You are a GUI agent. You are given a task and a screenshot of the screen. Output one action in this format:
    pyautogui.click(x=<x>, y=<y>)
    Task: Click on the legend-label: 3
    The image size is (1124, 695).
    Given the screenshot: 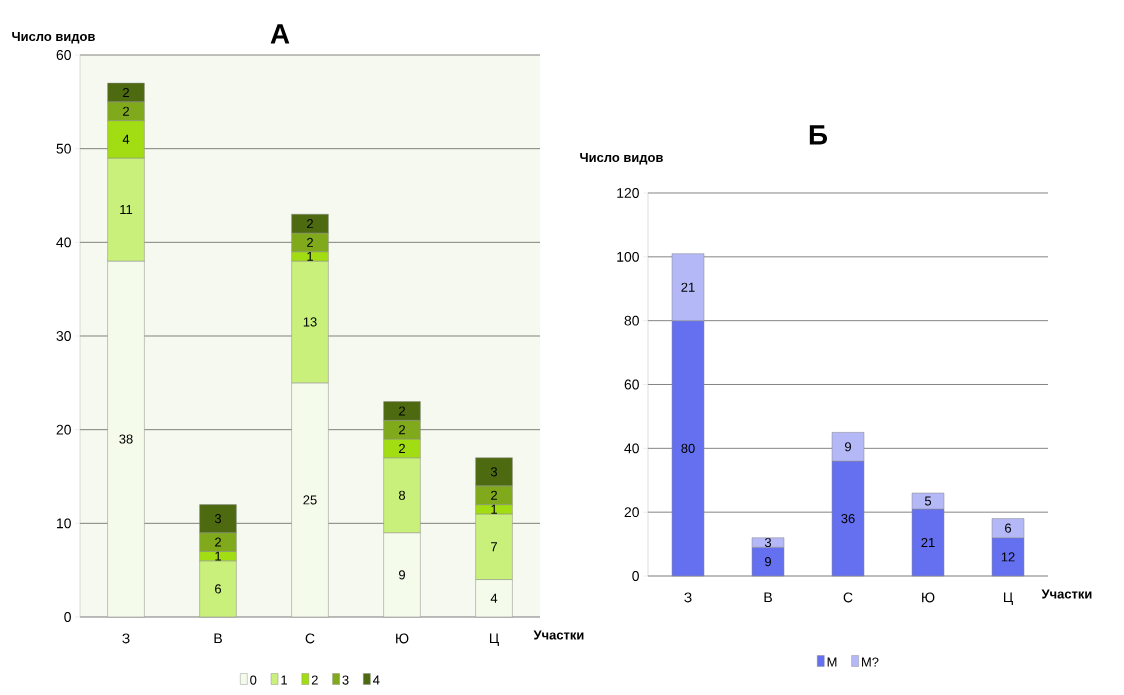 What is the action you would take?
    pyautogui.click(x=345, y=680)
    